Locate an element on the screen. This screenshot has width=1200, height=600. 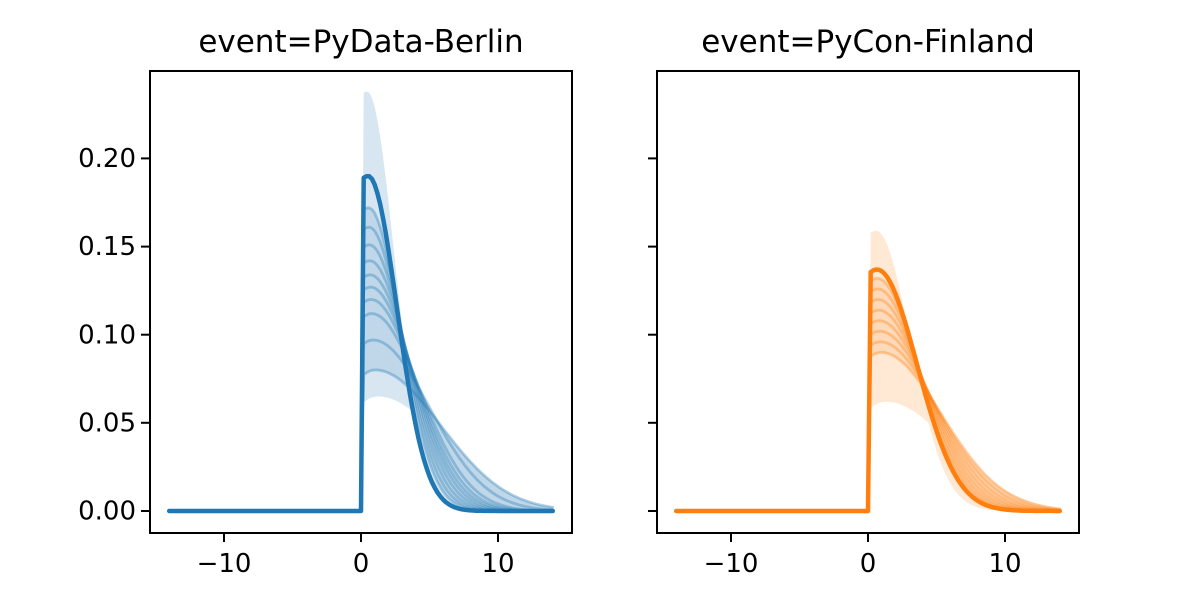
y-tick-label: 0.00 is located at coordinates (107, 512).